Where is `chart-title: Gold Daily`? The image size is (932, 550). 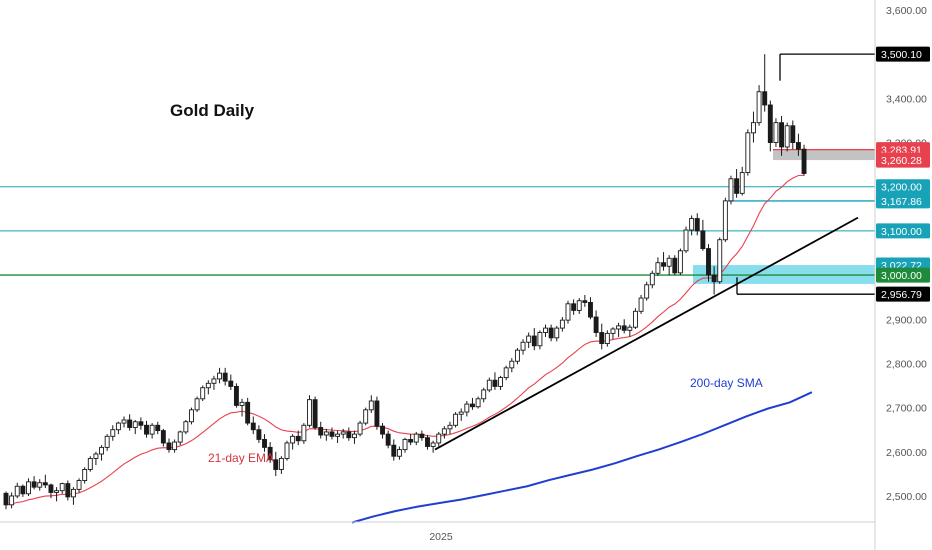 chart-title: Gold Daily is located at coordinates (212, 110).